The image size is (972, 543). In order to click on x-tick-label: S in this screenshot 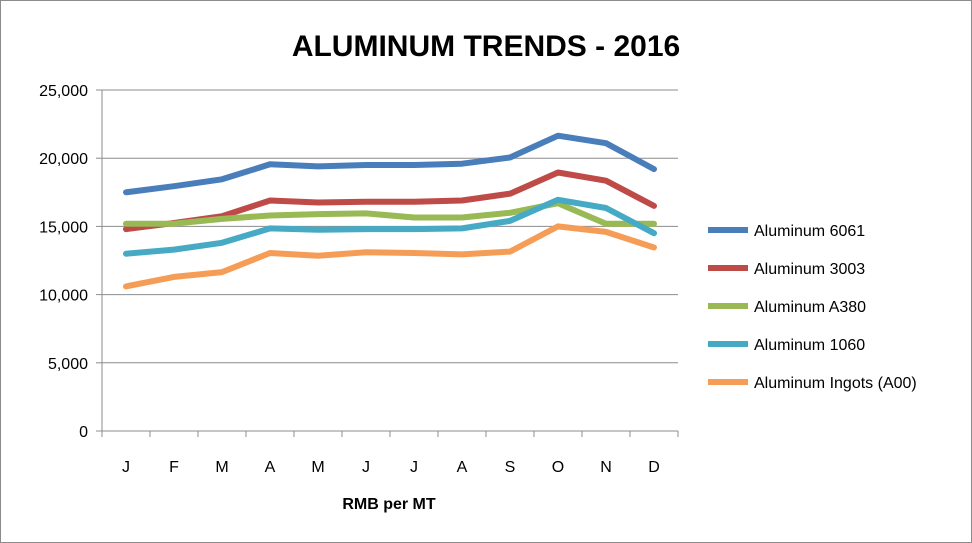, I will do `click(510, 467)`.